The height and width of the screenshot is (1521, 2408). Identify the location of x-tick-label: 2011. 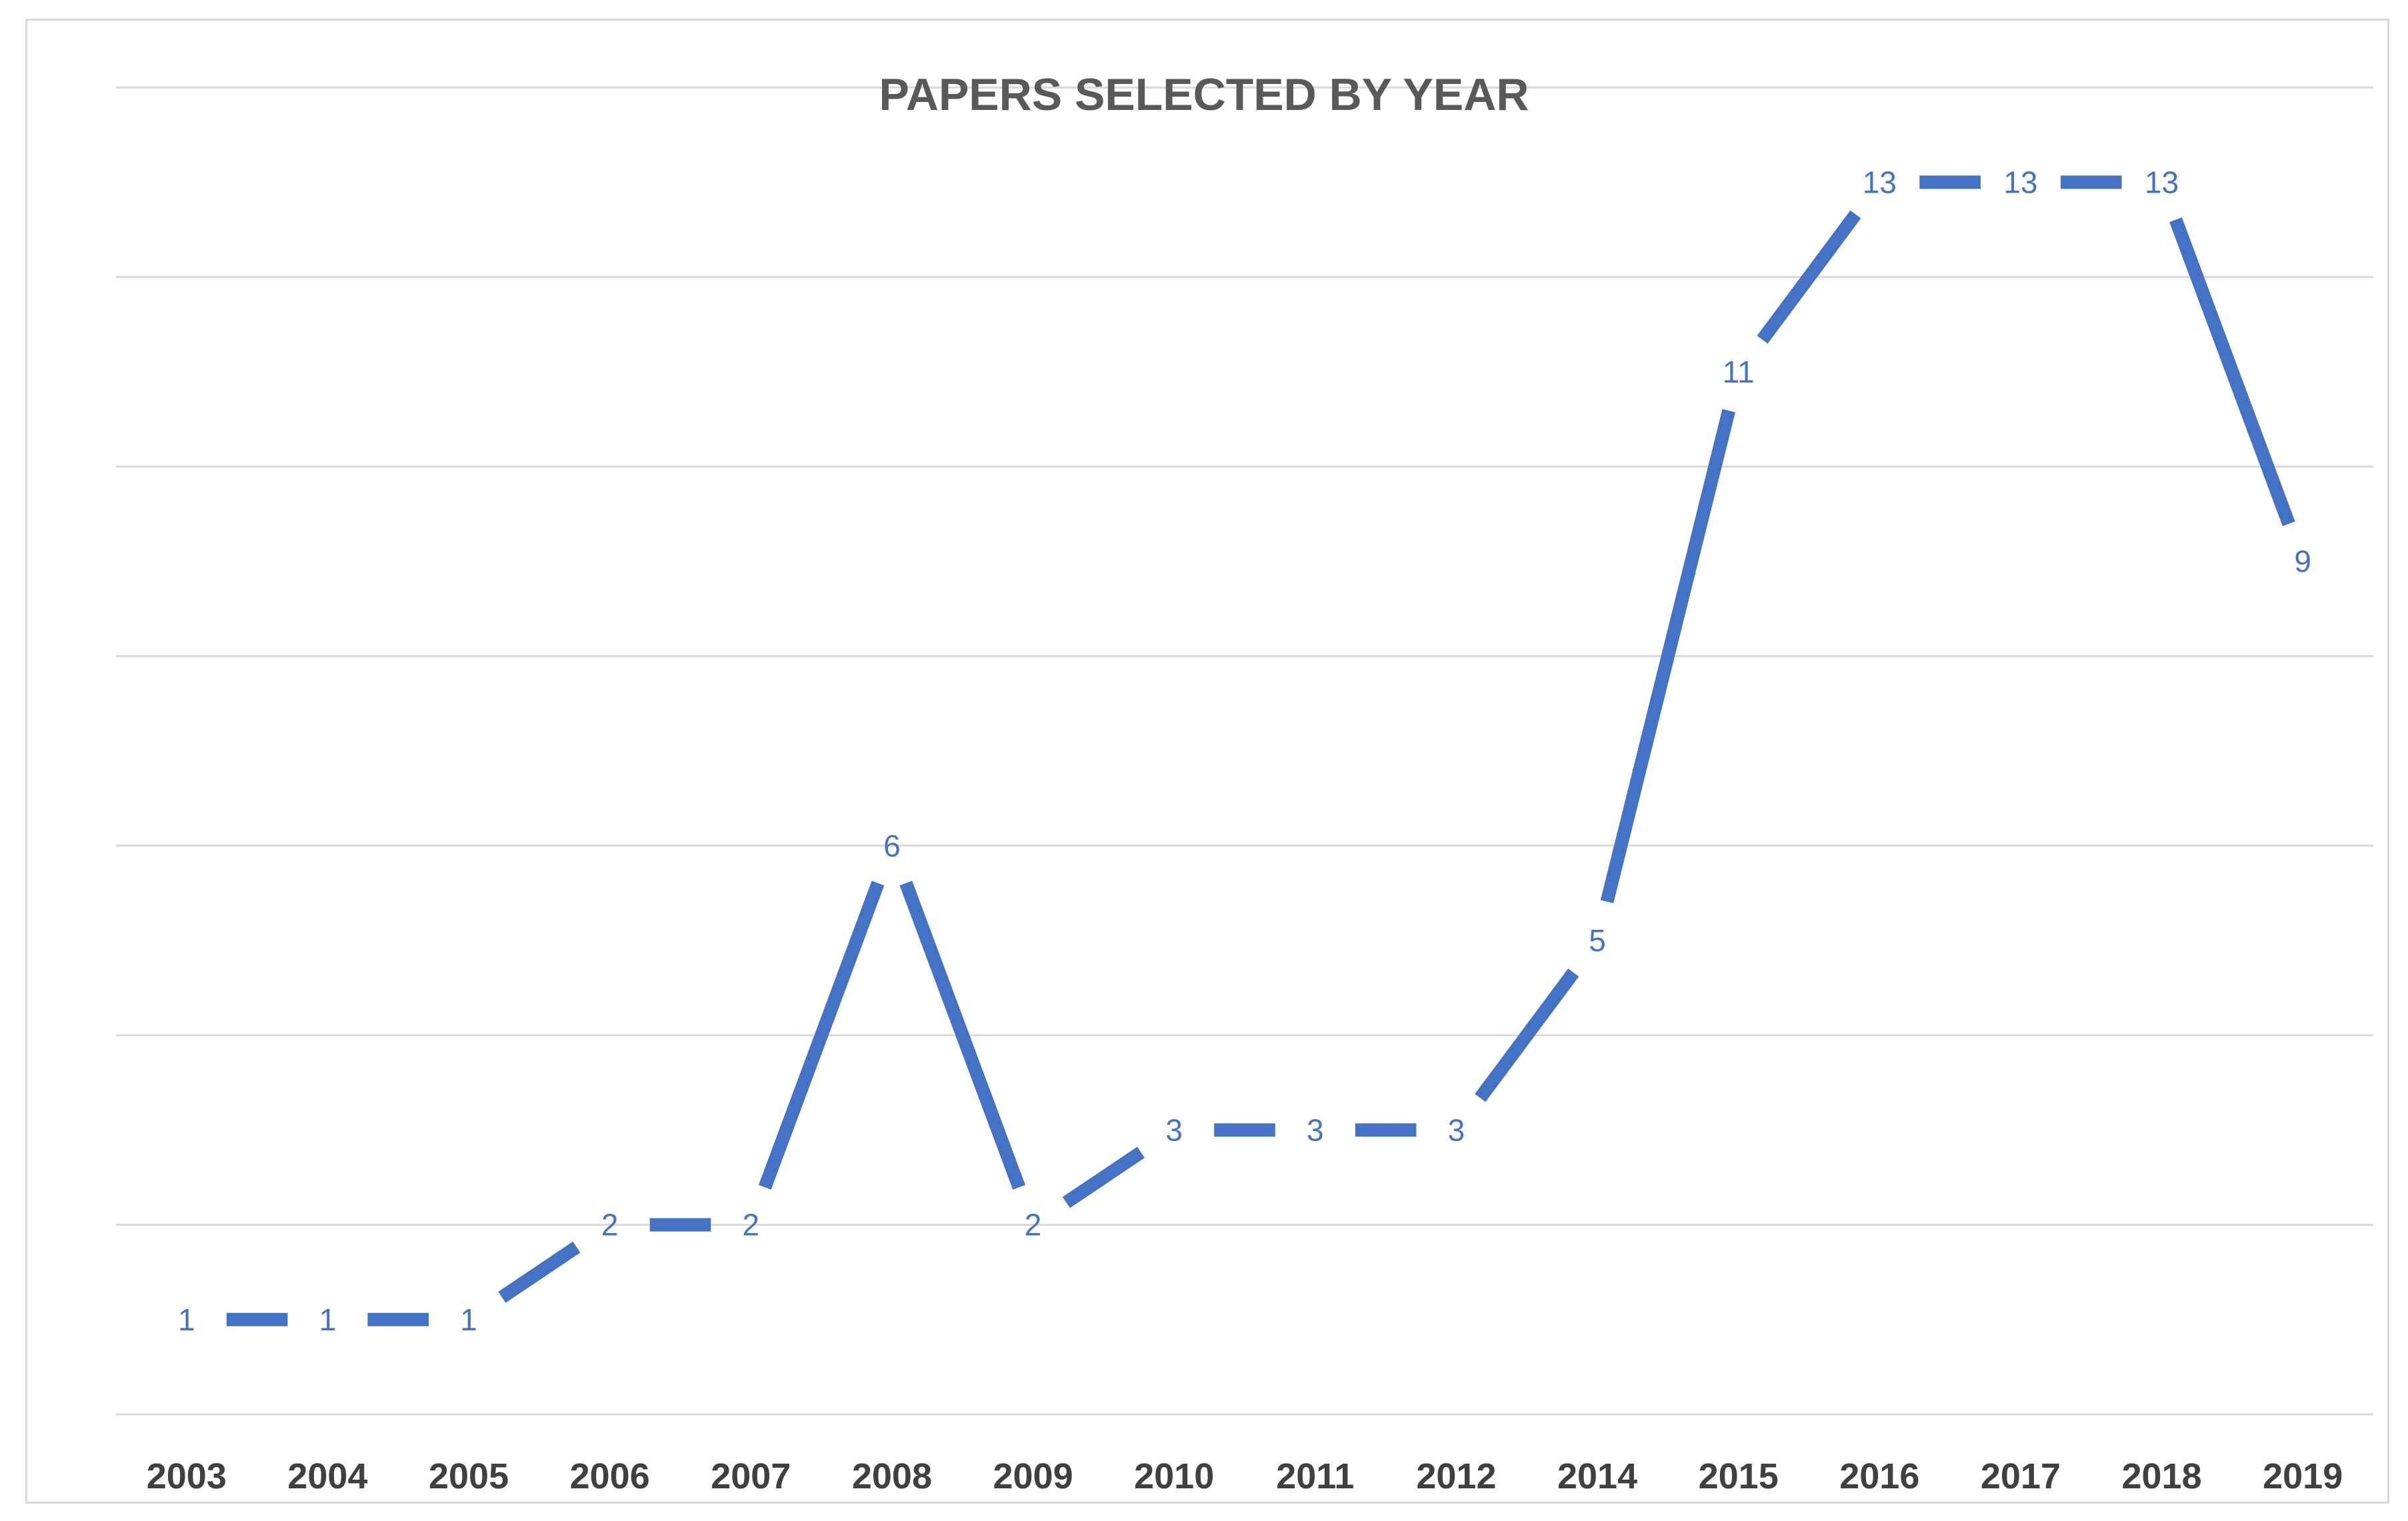
(1315, 1476).